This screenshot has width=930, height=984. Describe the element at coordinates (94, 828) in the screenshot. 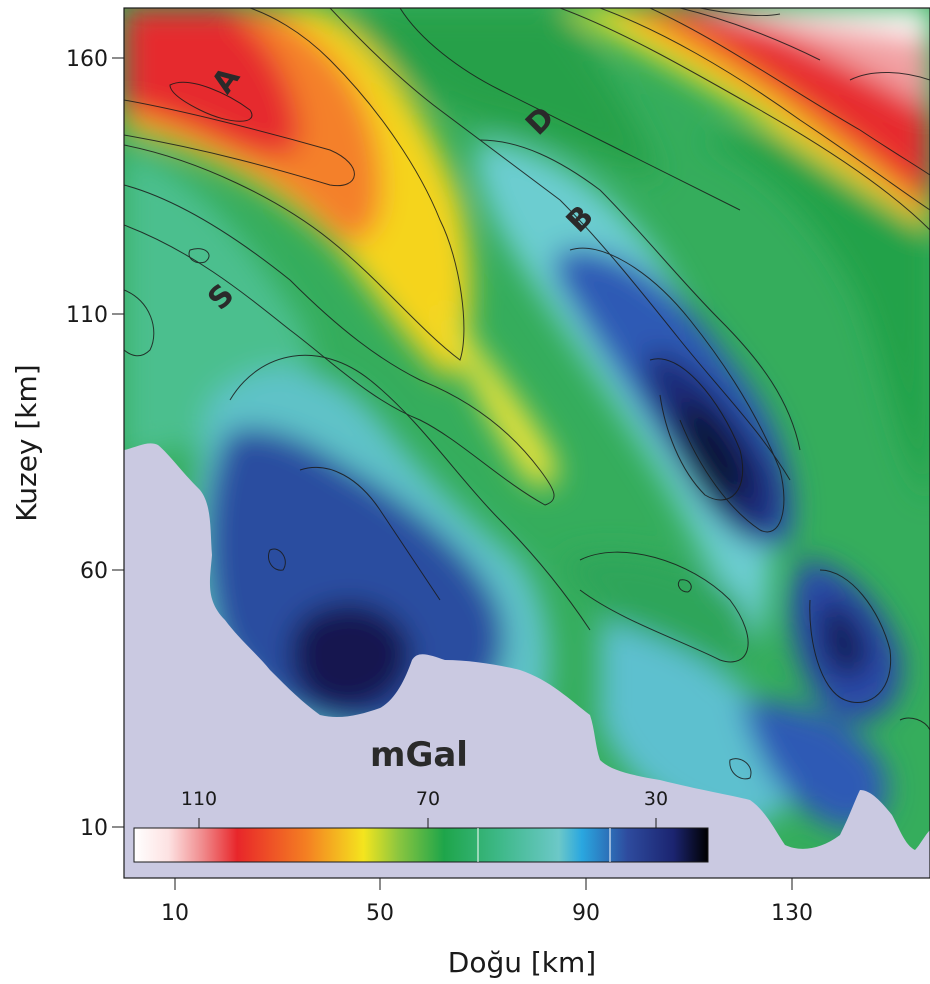

I see `y-tick-label: 10` at that location.